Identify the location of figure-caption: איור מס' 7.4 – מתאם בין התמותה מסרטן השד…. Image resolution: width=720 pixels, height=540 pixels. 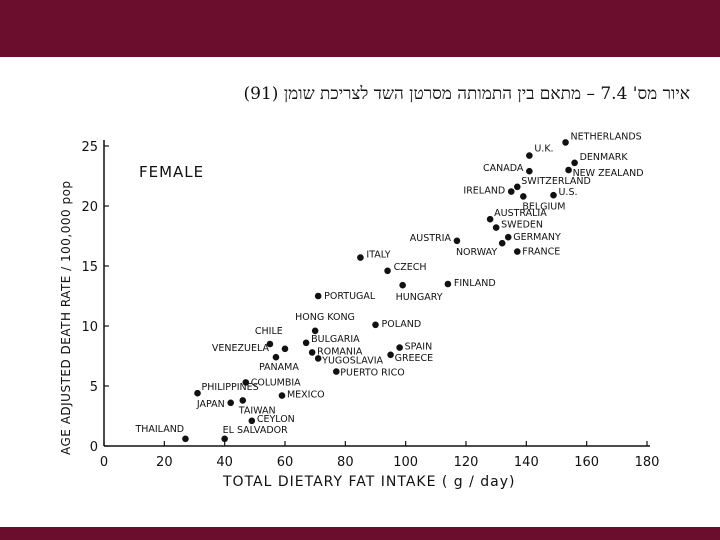
(466, 94).